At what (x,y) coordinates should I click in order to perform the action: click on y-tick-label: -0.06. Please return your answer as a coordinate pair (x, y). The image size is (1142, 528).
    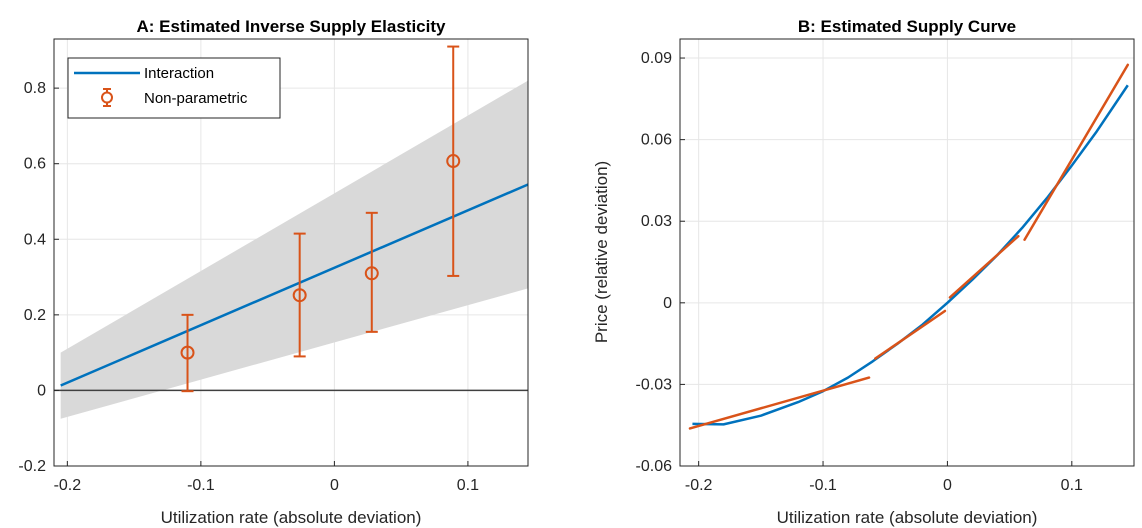
    Looking at the image, I should click on (654, 466).